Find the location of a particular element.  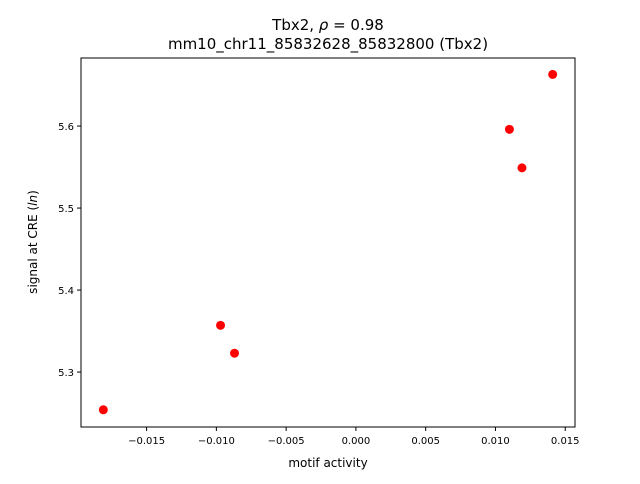

x-axis-label: motif activity is located at coordinates (327, 463).